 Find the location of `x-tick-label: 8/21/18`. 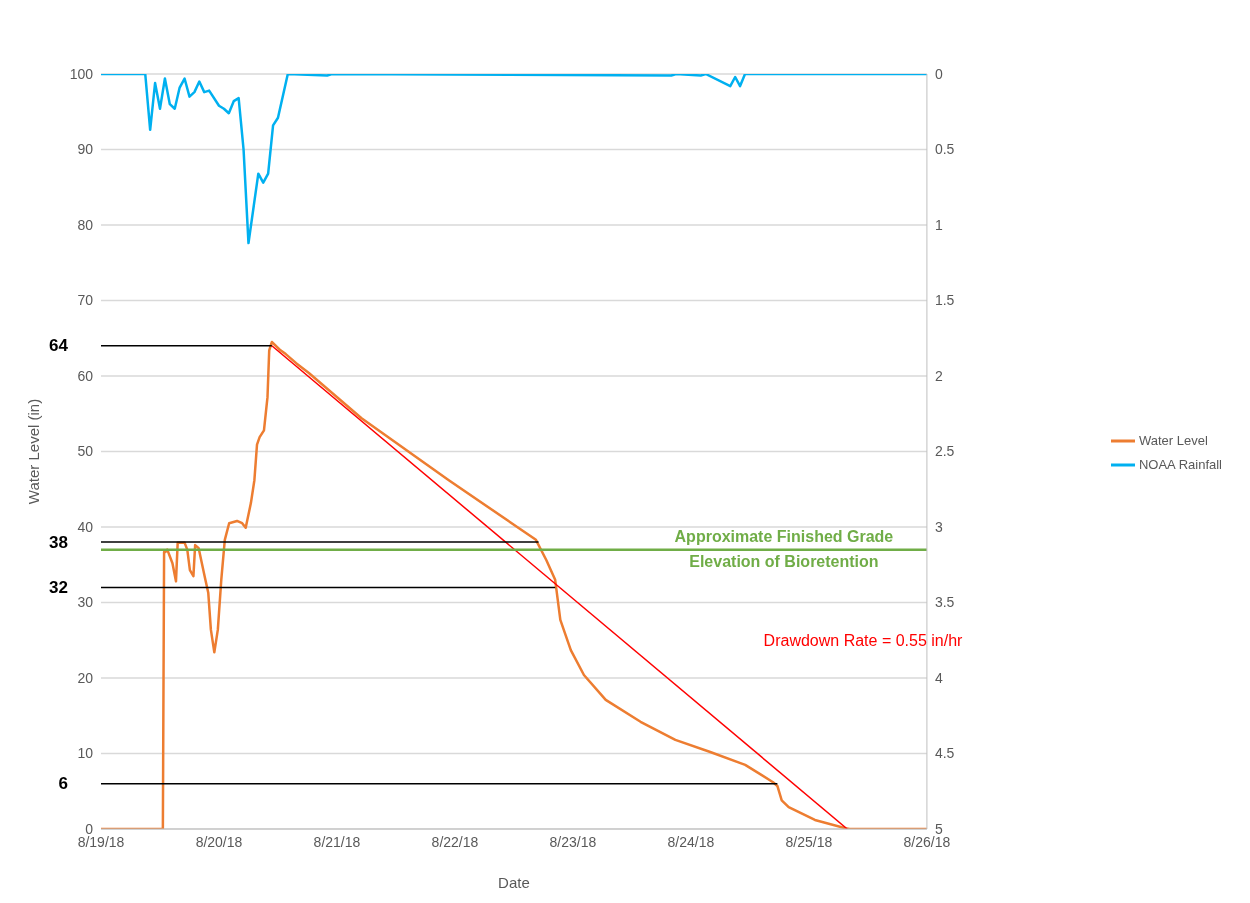

x-tick-label: 8/21/18 is located at coordinates (337, 841).